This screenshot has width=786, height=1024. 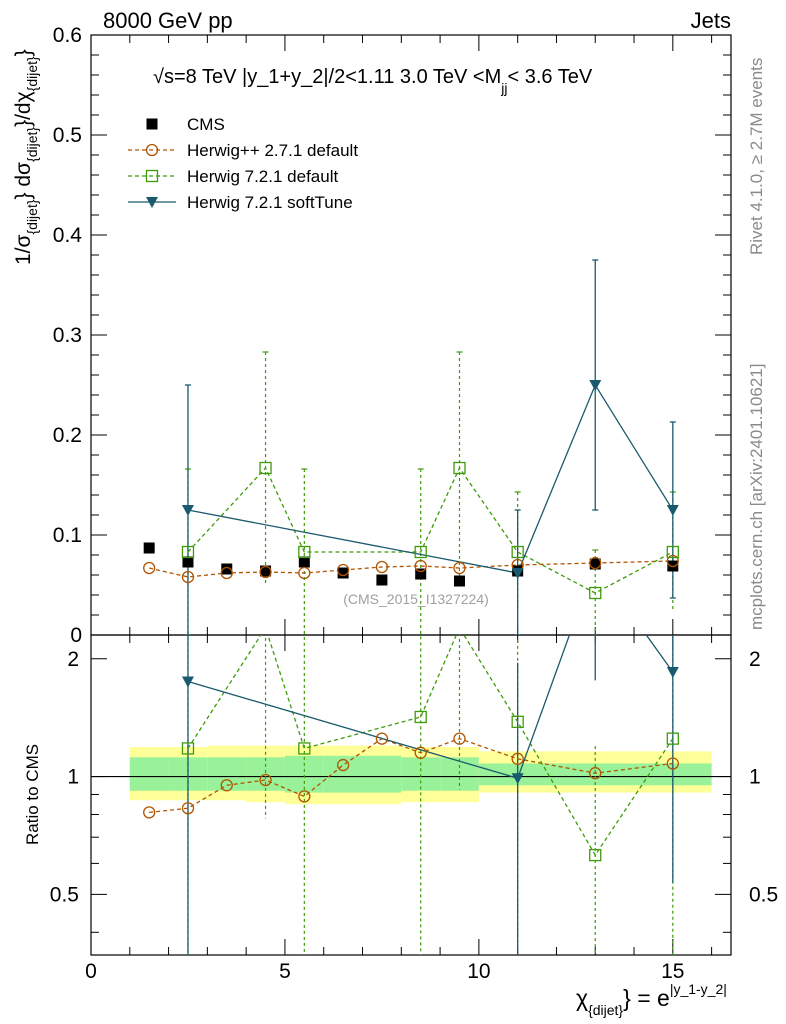 I want to click on herwigpp-ratio-line, so click(x=411, y=775).